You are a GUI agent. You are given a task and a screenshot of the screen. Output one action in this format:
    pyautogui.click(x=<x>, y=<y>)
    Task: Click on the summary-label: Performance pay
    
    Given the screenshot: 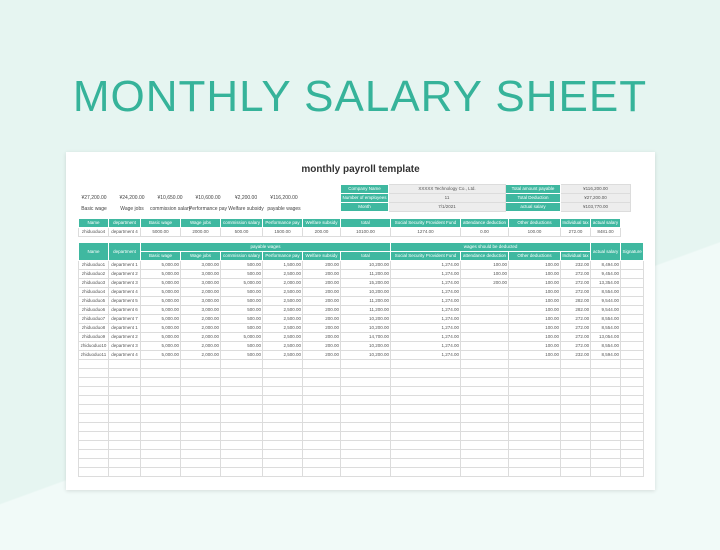 What is the action you would take?
    pyautogui.click(x=208, y=209)
    